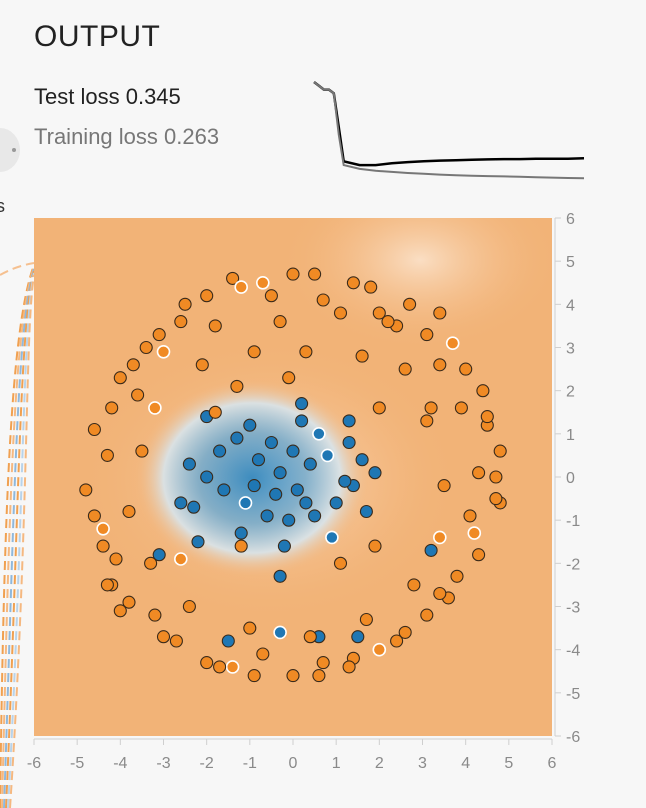  I want to click on y-tick-label: 0, so click(570, 478).